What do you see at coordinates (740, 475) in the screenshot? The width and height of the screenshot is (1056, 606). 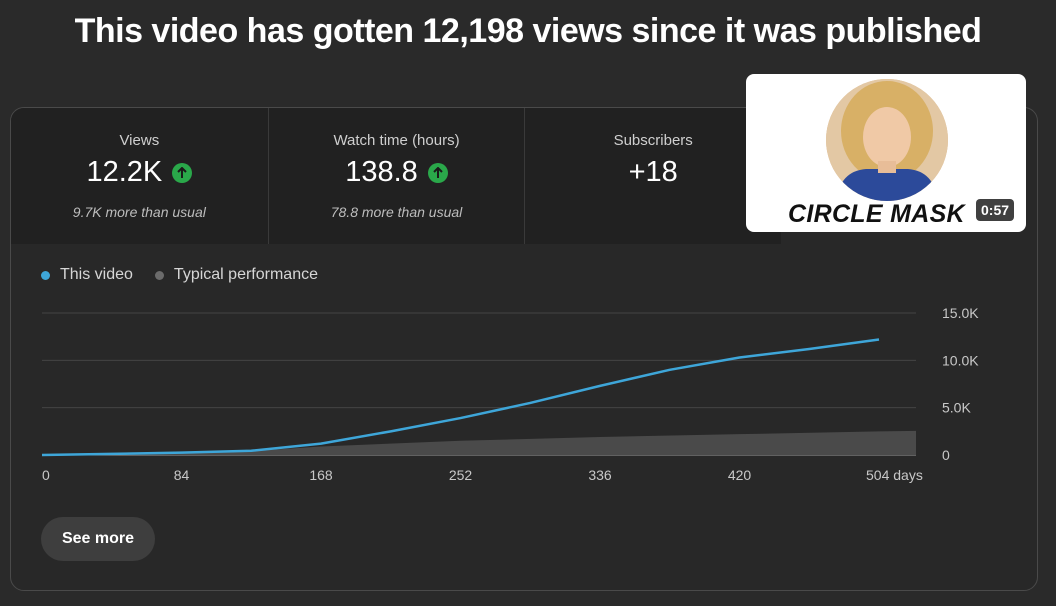 I see `x-tick-label: 420` at bounding box center [740, 475].